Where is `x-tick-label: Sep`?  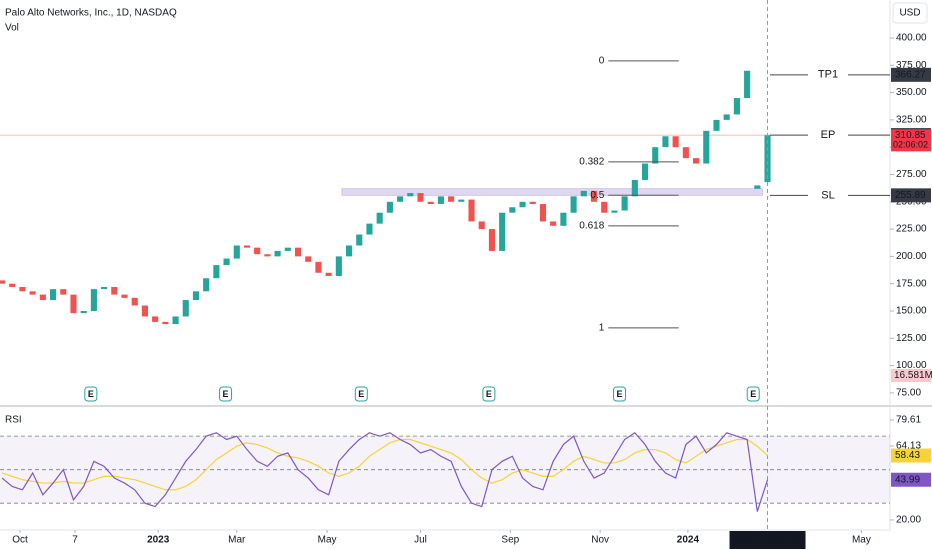
x-tick-label: Sep is located at coordinates (510, 540).